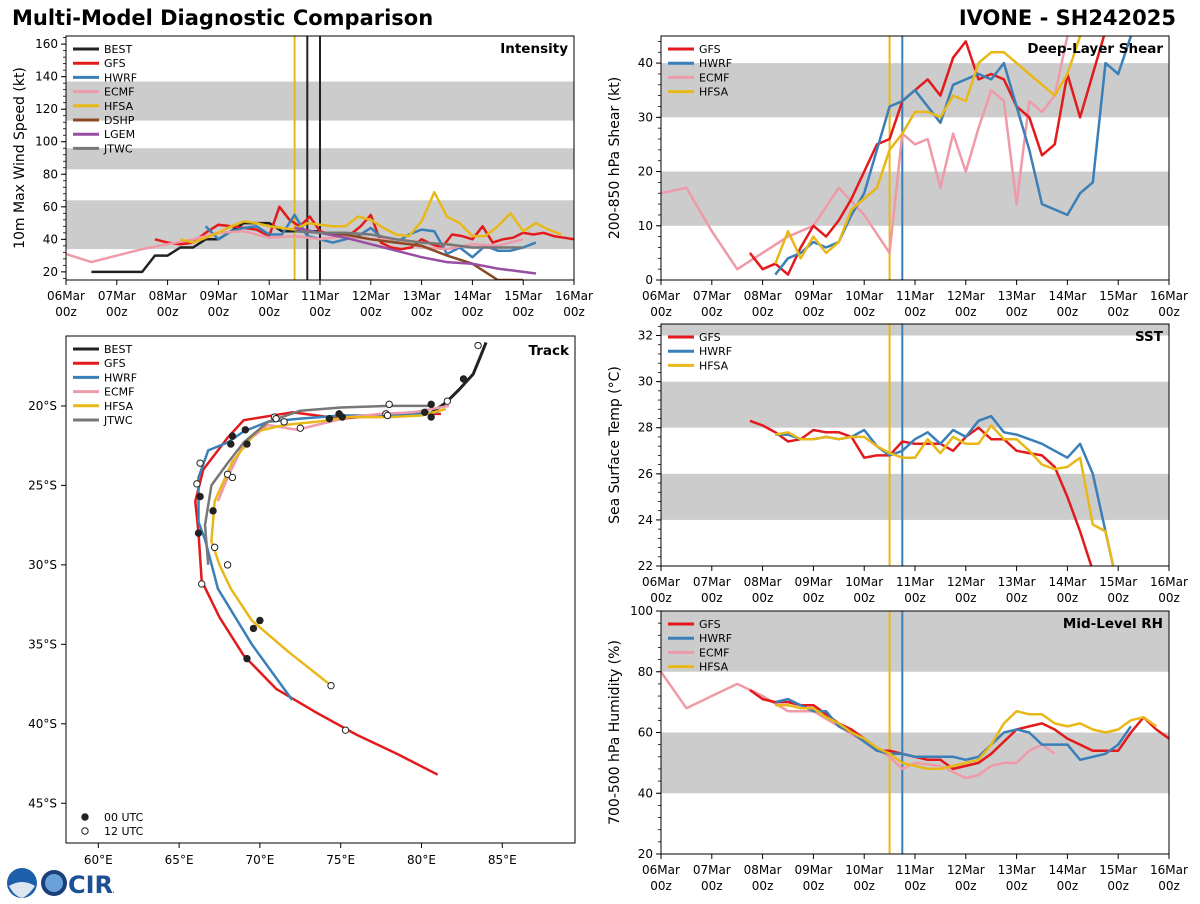 This screenshot has height=904, width=1200. Describe the element at coordinates (68, 885) in the screenshot. I see `logo-group: CIRA` at that location.